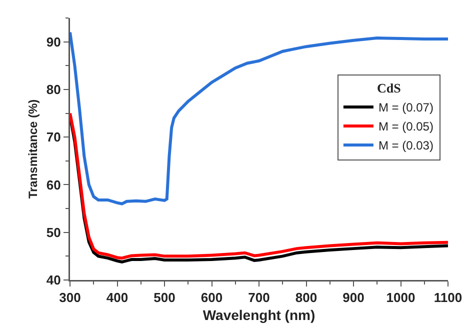 The height and width of the screenshot is (330, 474). What do you see at coordinates (53, 137) in the screenshot?
I see `y-tick-label: 70` at bounding box center [53, 137].